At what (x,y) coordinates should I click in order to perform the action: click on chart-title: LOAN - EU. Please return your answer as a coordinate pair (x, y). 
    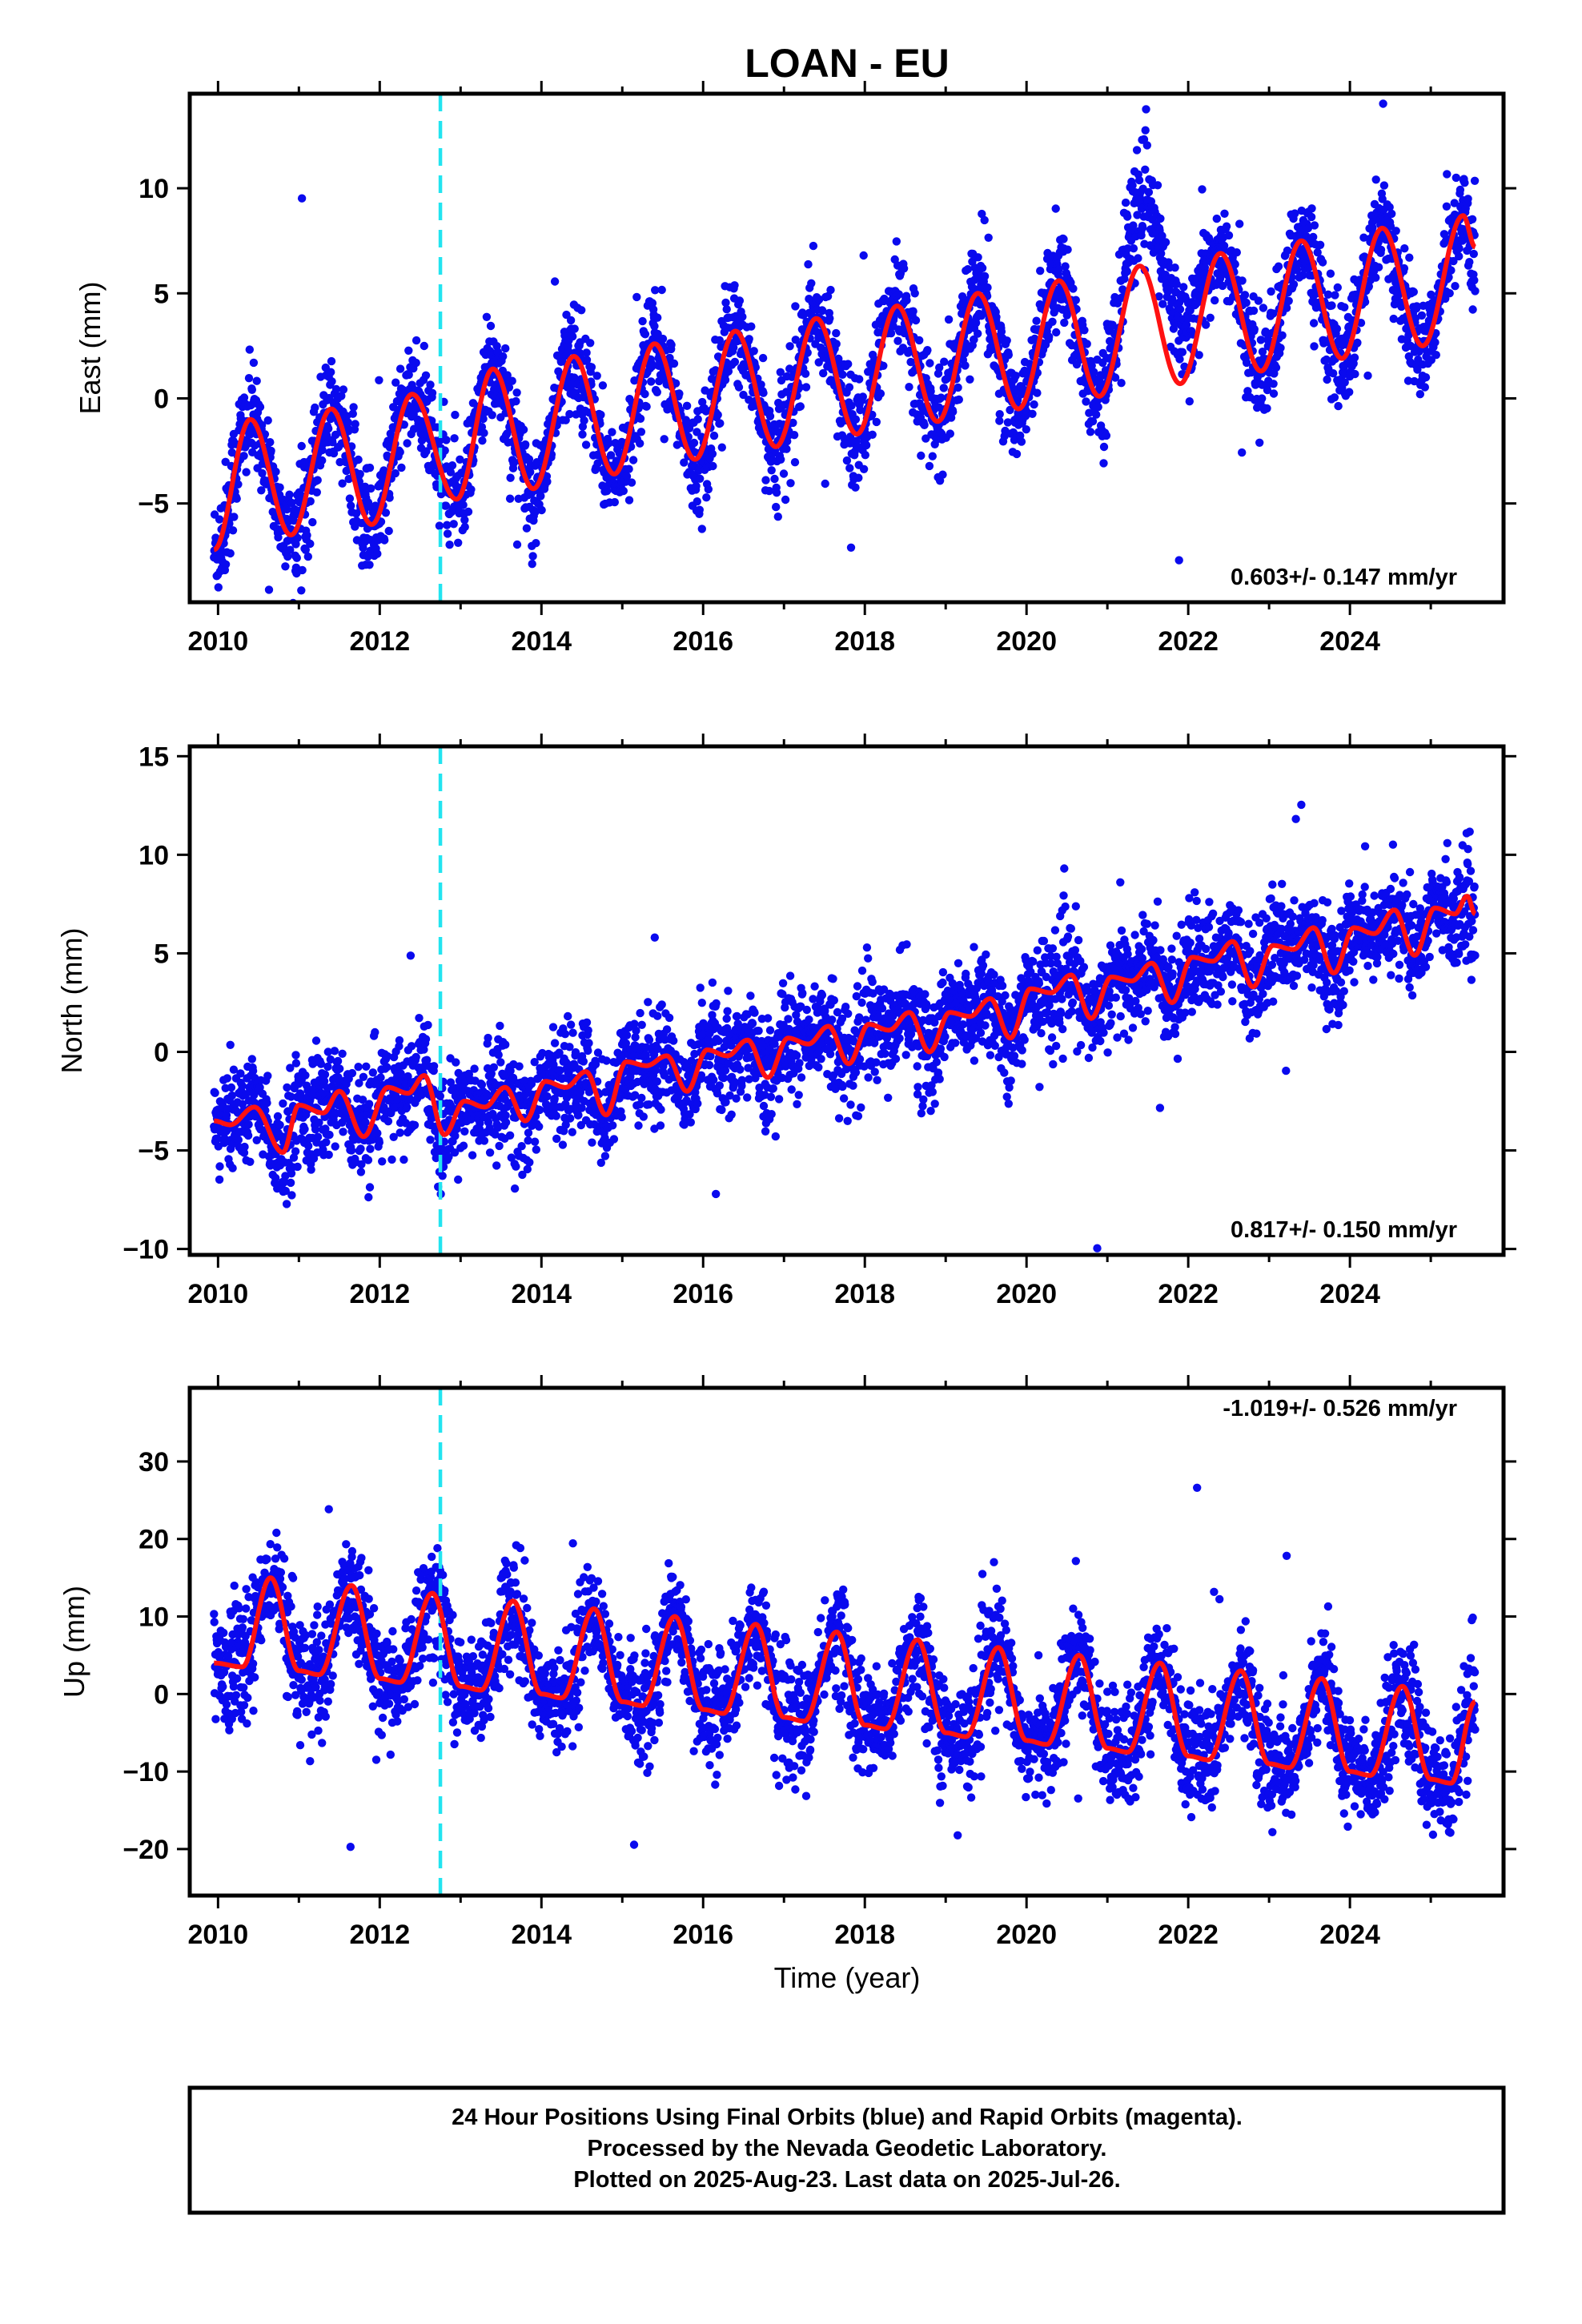
    Looking at the image, I should click on (847, 63).